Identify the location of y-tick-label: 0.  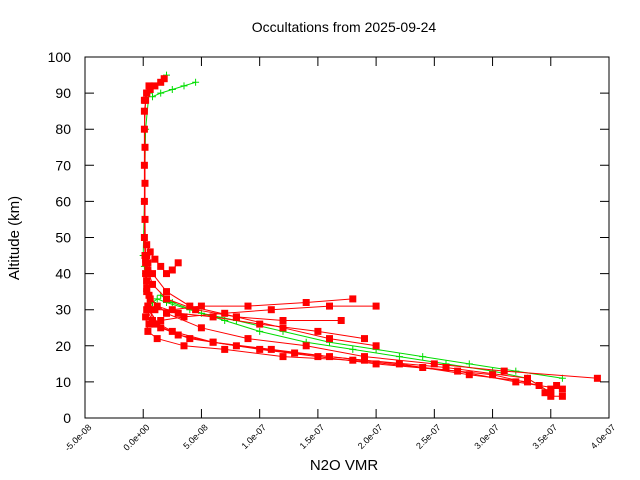
(67, 418).